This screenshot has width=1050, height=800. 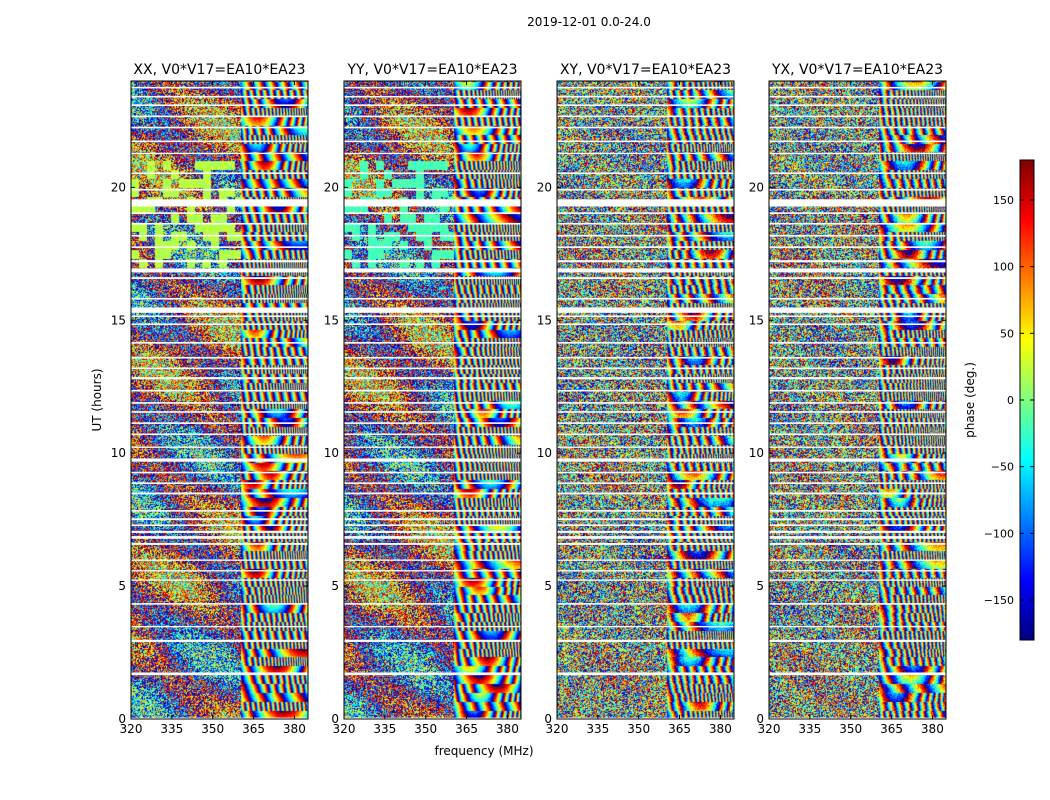 I want to click on colorbar-tick-label: 150, so click(x=1003, y=200).